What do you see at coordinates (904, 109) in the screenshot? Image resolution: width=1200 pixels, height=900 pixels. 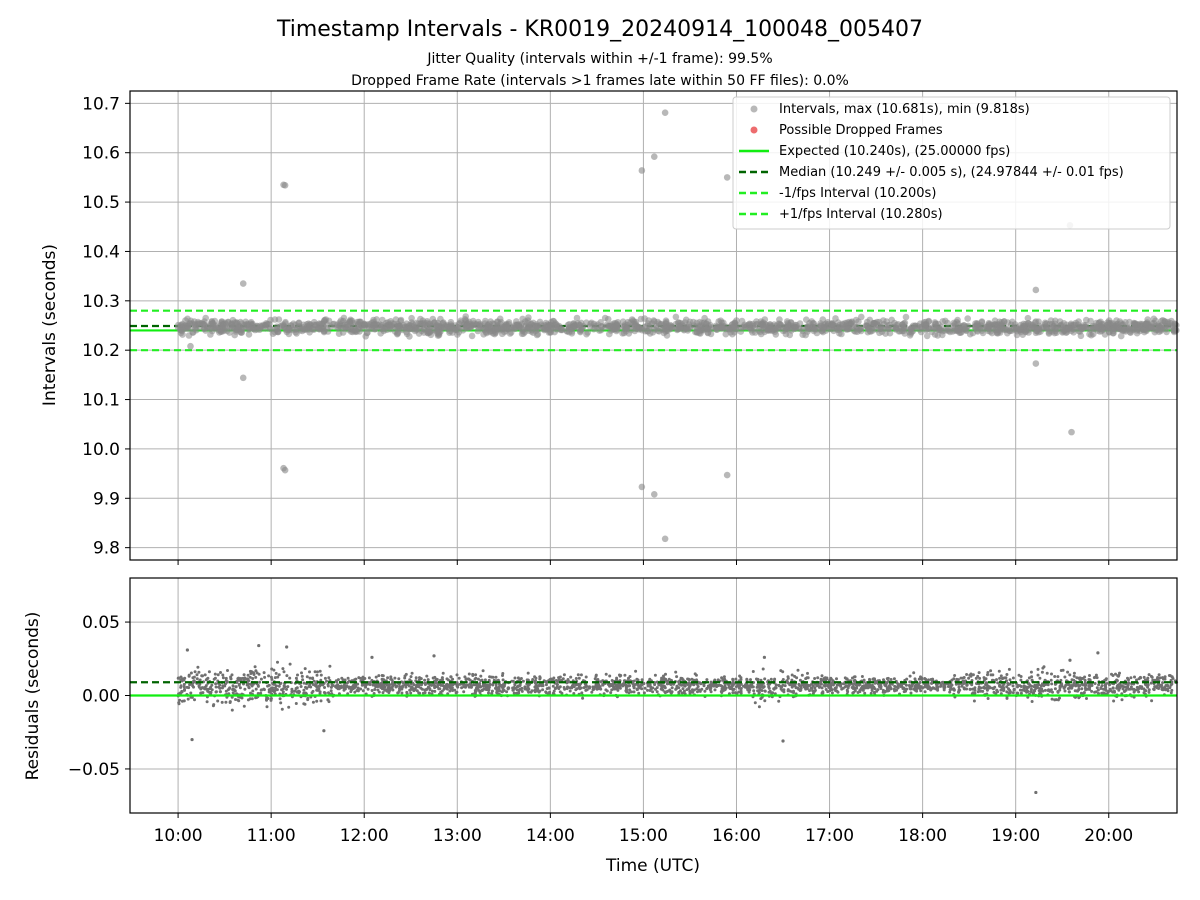 I see `legend-label-intervals: Intervals, max (10.681s), min (9.818s)` at bounding box center [904, 109].